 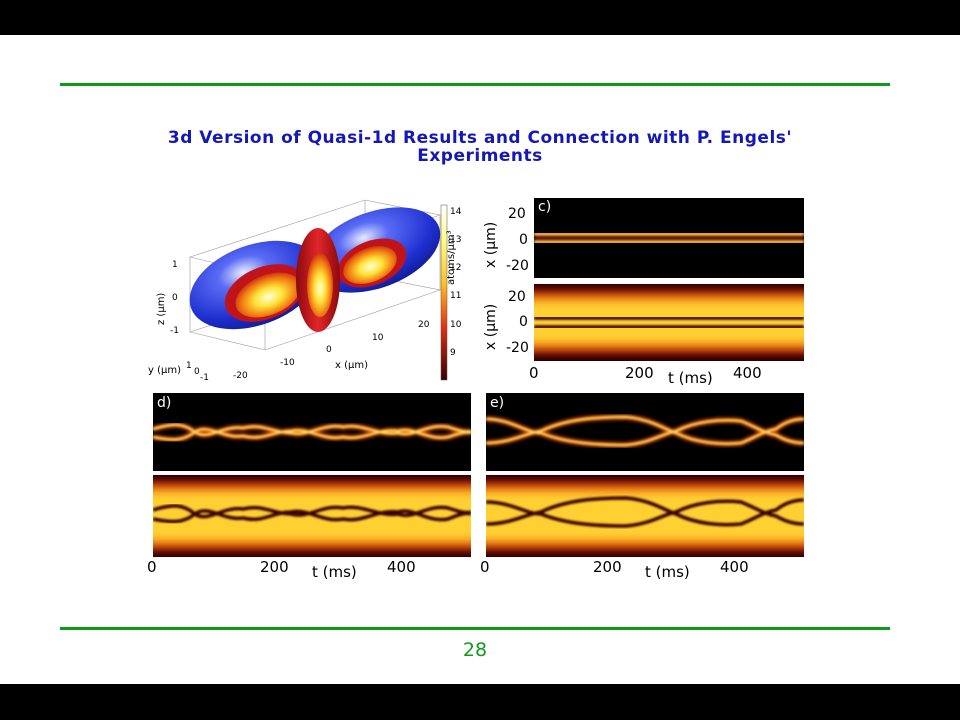 What do you see at coordinates (456, 268) in the screenshot?
I see `colorbar-tick: 12` at bounding box center [456, 268].